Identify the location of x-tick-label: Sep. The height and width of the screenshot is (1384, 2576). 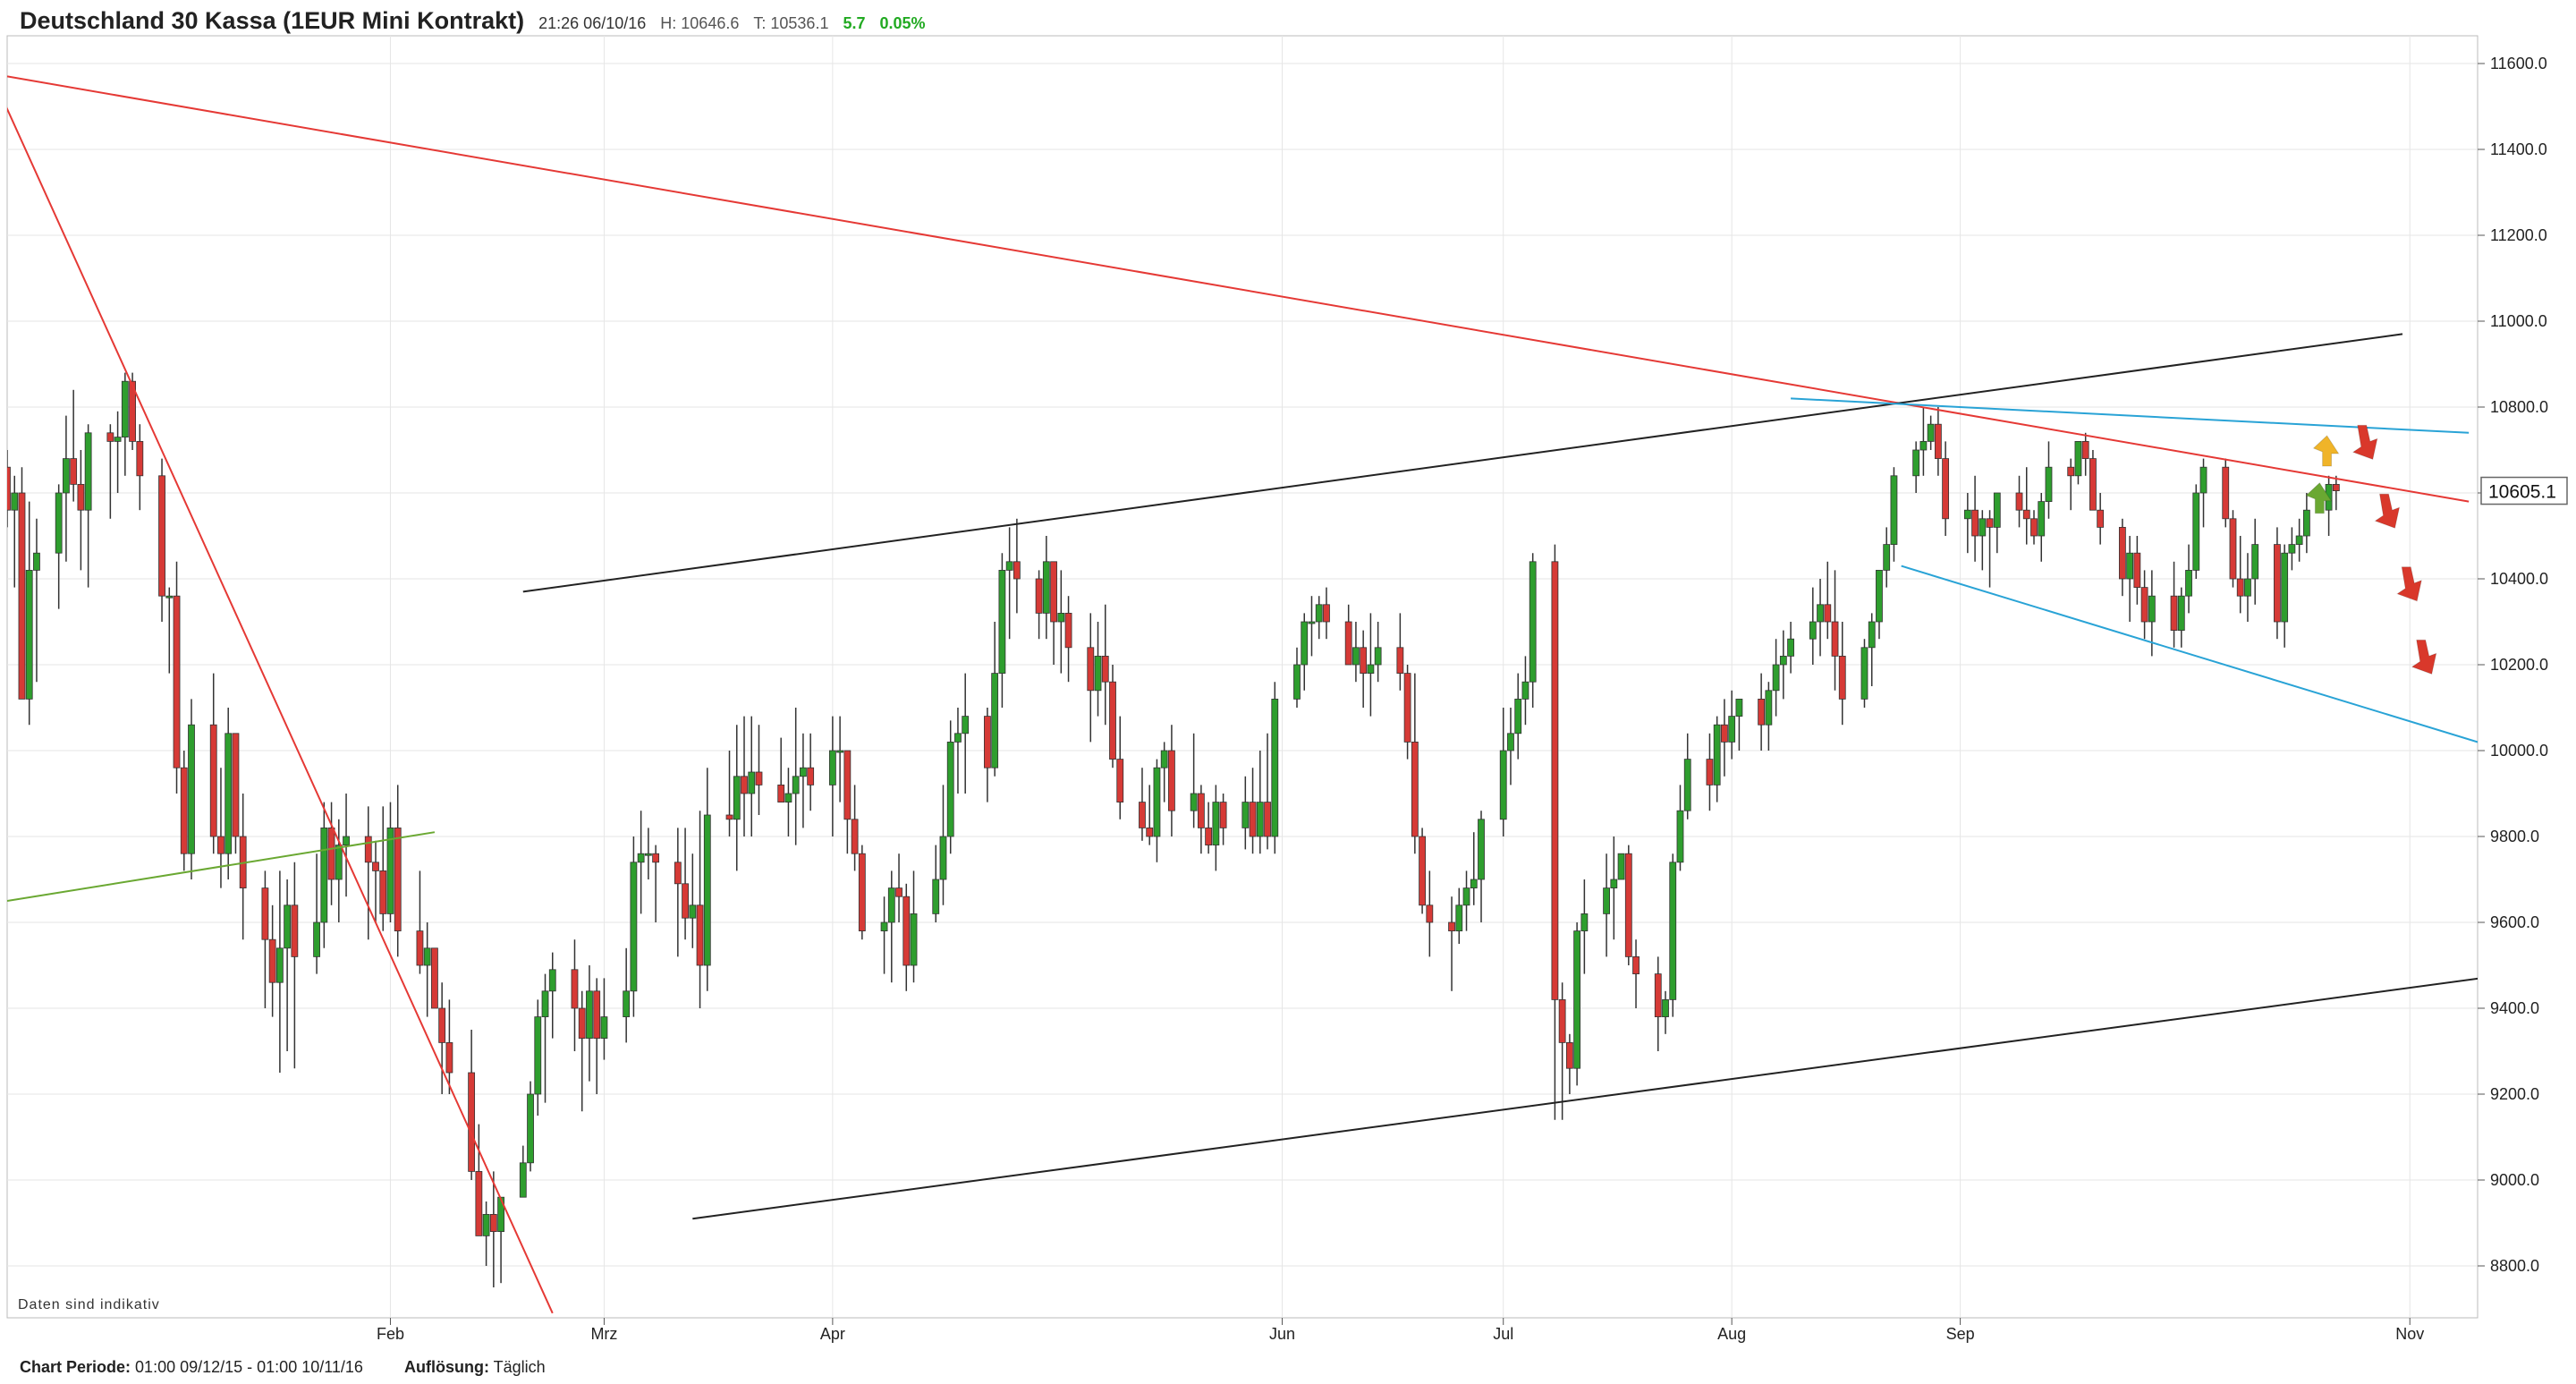
(1960, 1334).